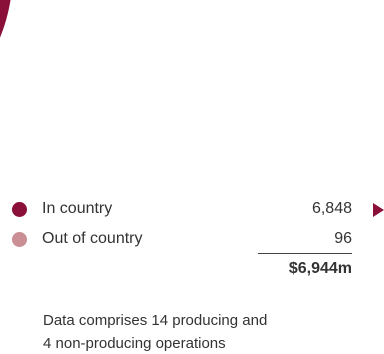  Describe the element at coordinates (343, 238) in the screenshot. I see `legend-value-out-of-country: 96` at that location.